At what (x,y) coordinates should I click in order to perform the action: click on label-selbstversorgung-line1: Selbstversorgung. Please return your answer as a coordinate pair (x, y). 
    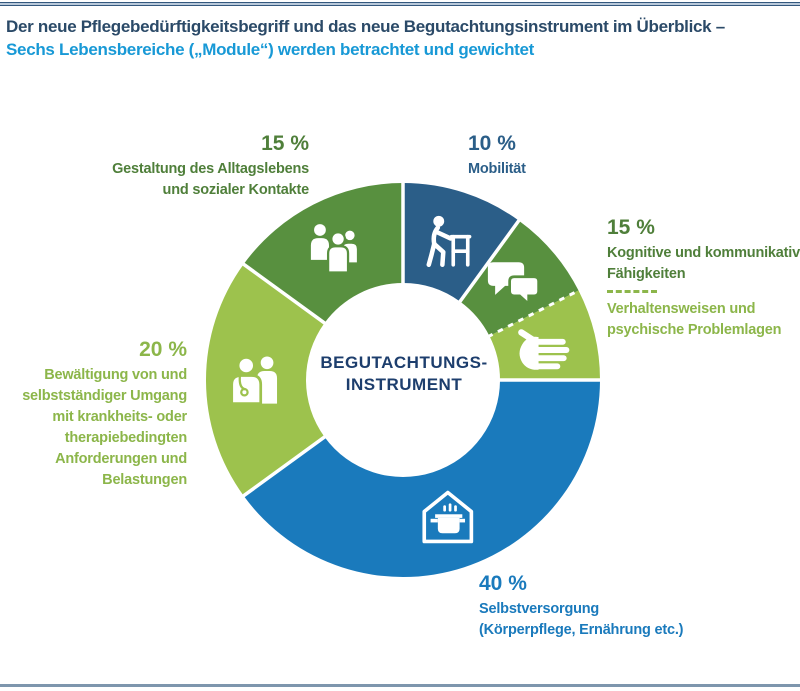
    Looking at the image, I should click on (539, 609).